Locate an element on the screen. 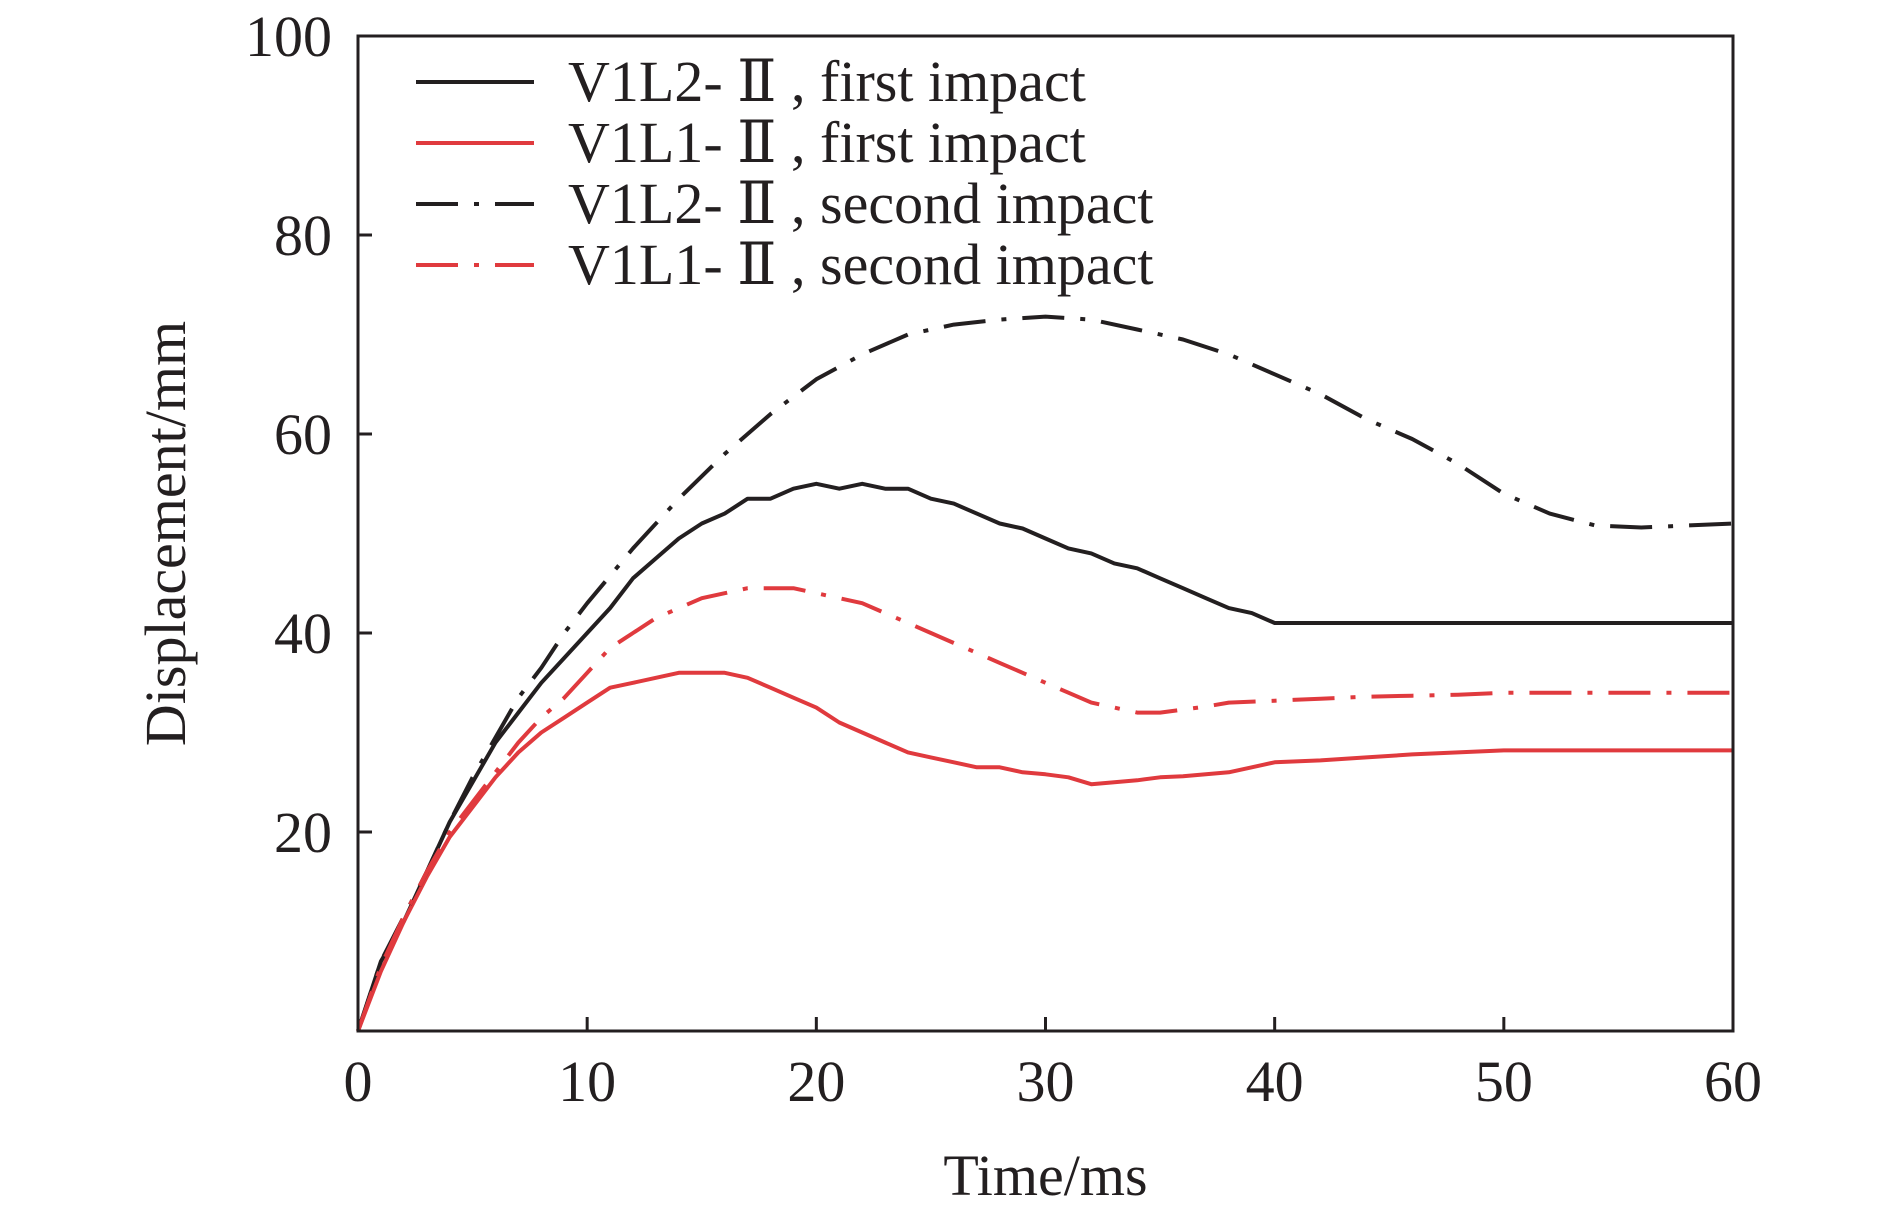  x-tick-label: 0 is located at coordinates (358, 1081).